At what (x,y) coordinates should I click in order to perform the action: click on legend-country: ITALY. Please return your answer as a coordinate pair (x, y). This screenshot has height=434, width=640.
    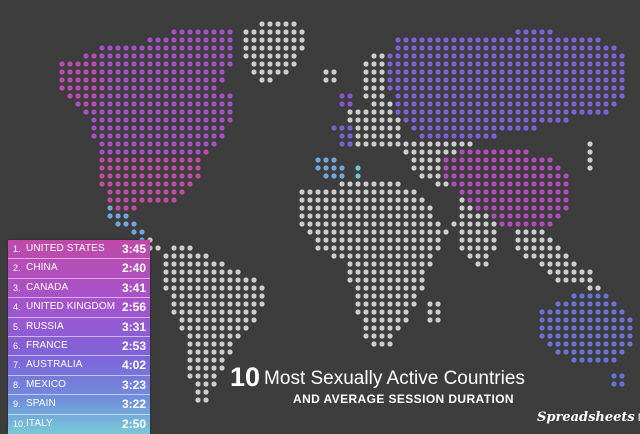
    Looking at the image, I should click on (39, 423).